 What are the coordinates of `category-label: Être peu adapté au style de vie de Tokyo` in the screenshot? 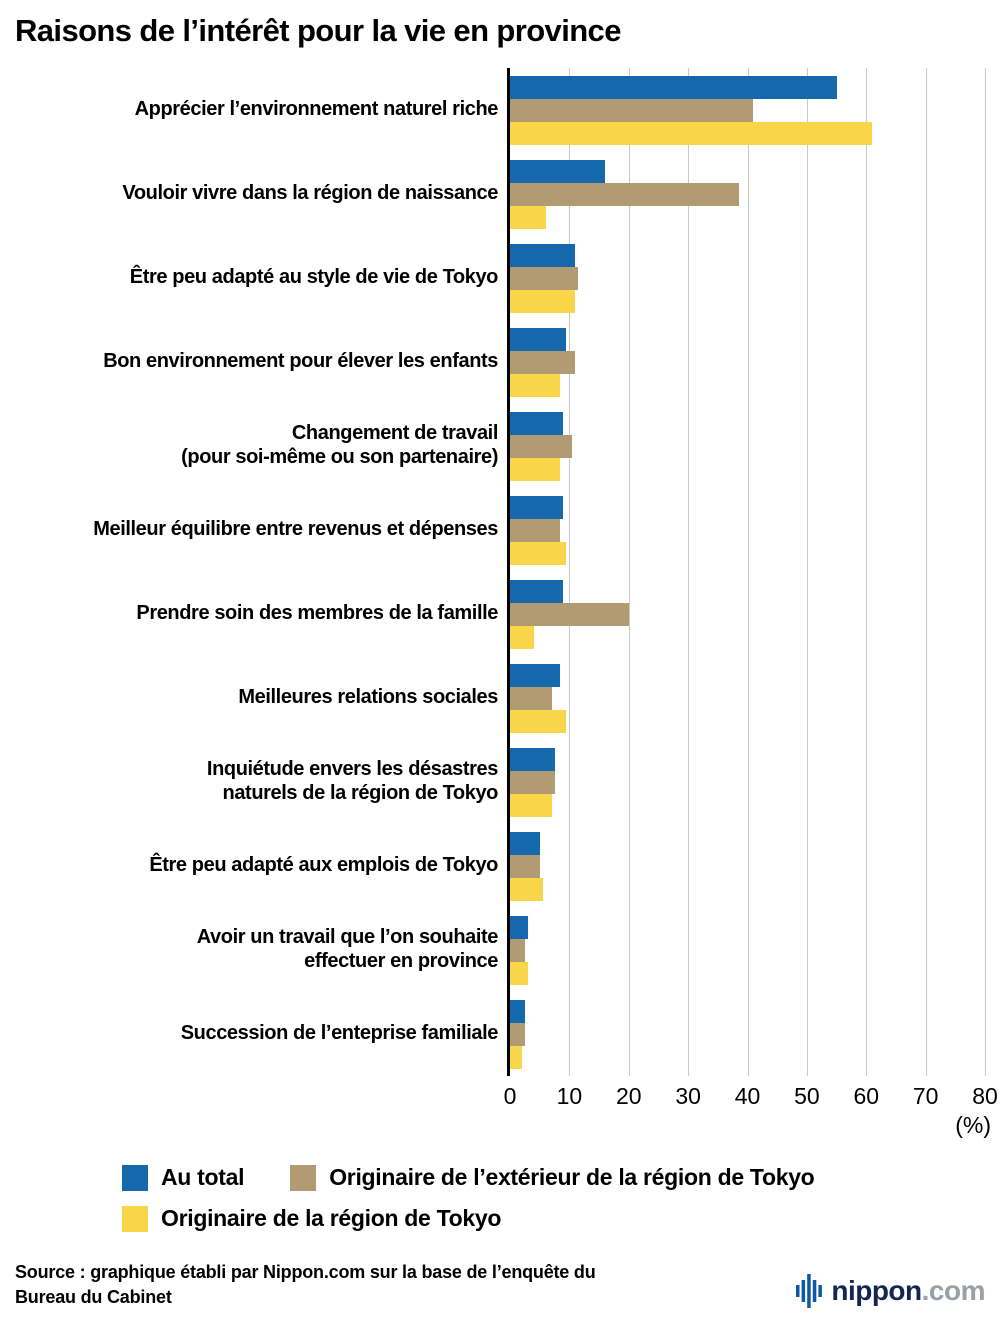 It's located at (314, 277).